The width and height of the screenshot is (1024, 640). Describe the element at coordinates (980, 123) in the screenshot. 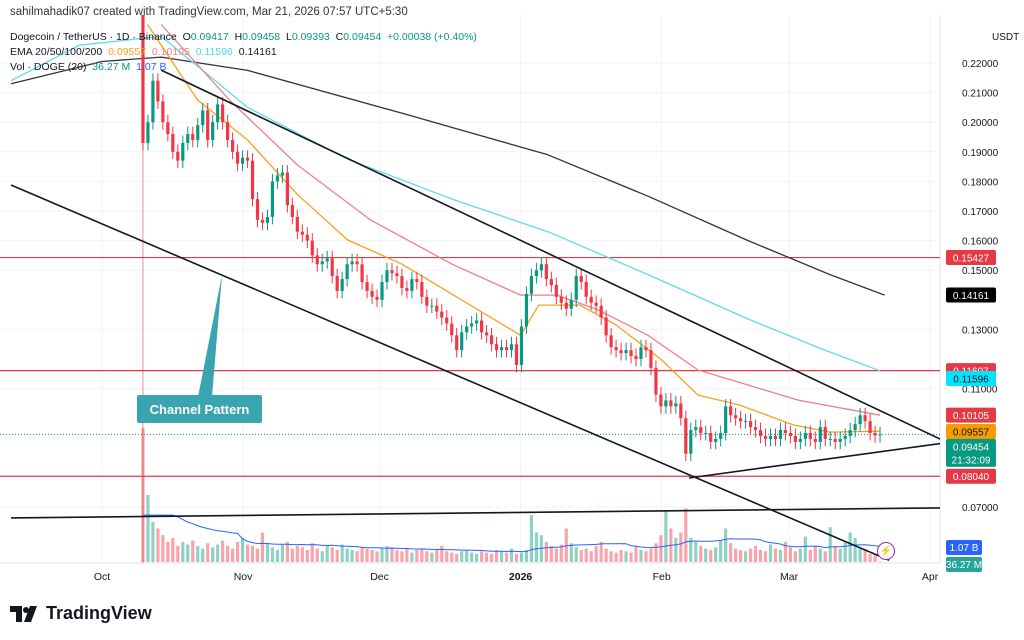

I see `y-tick-label: 0.20000` at that location.